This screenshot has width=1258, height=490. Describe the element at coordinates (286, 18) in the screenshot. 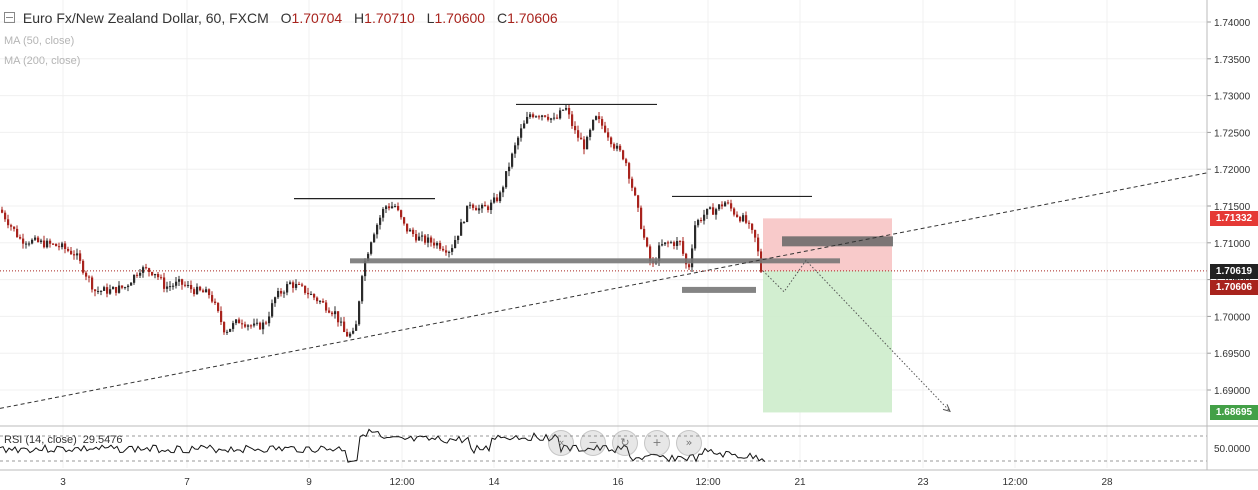

I see `open-label: O` at that location.